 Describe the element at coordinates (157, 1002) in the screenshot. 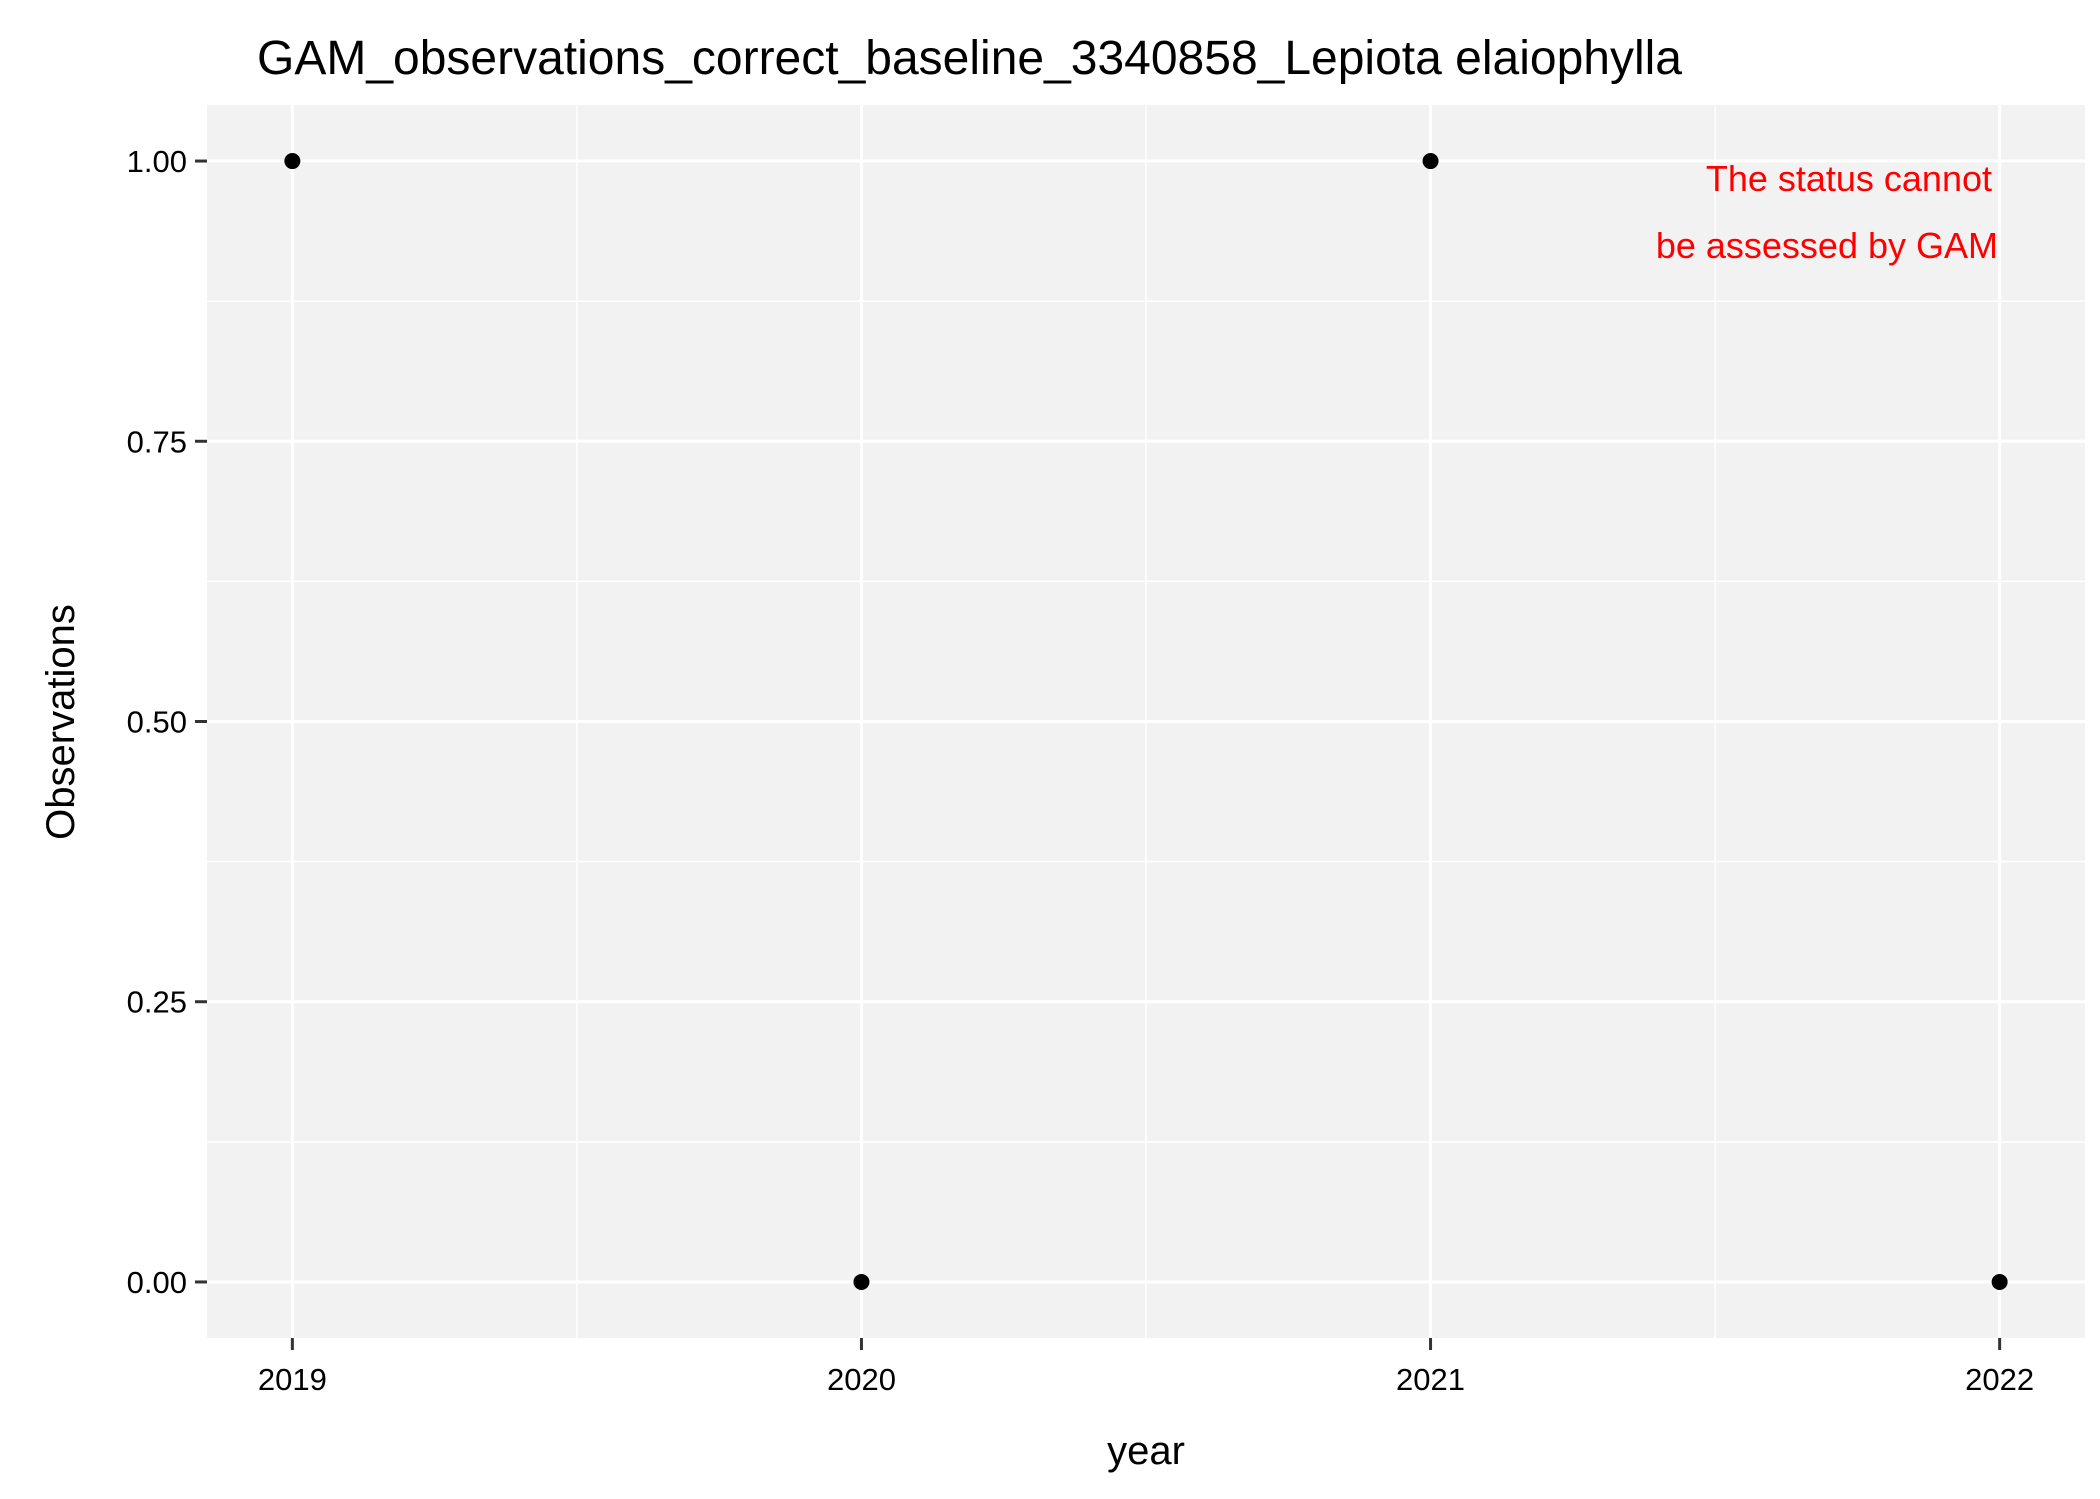

I see `y-tick-label: 0.25` at that location.